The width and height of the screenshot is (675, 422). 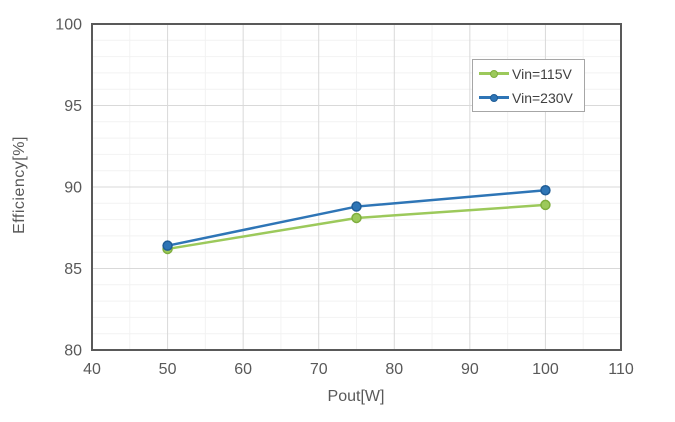 I want to click on x-tick-label: 80, so click(x=394, y=369).